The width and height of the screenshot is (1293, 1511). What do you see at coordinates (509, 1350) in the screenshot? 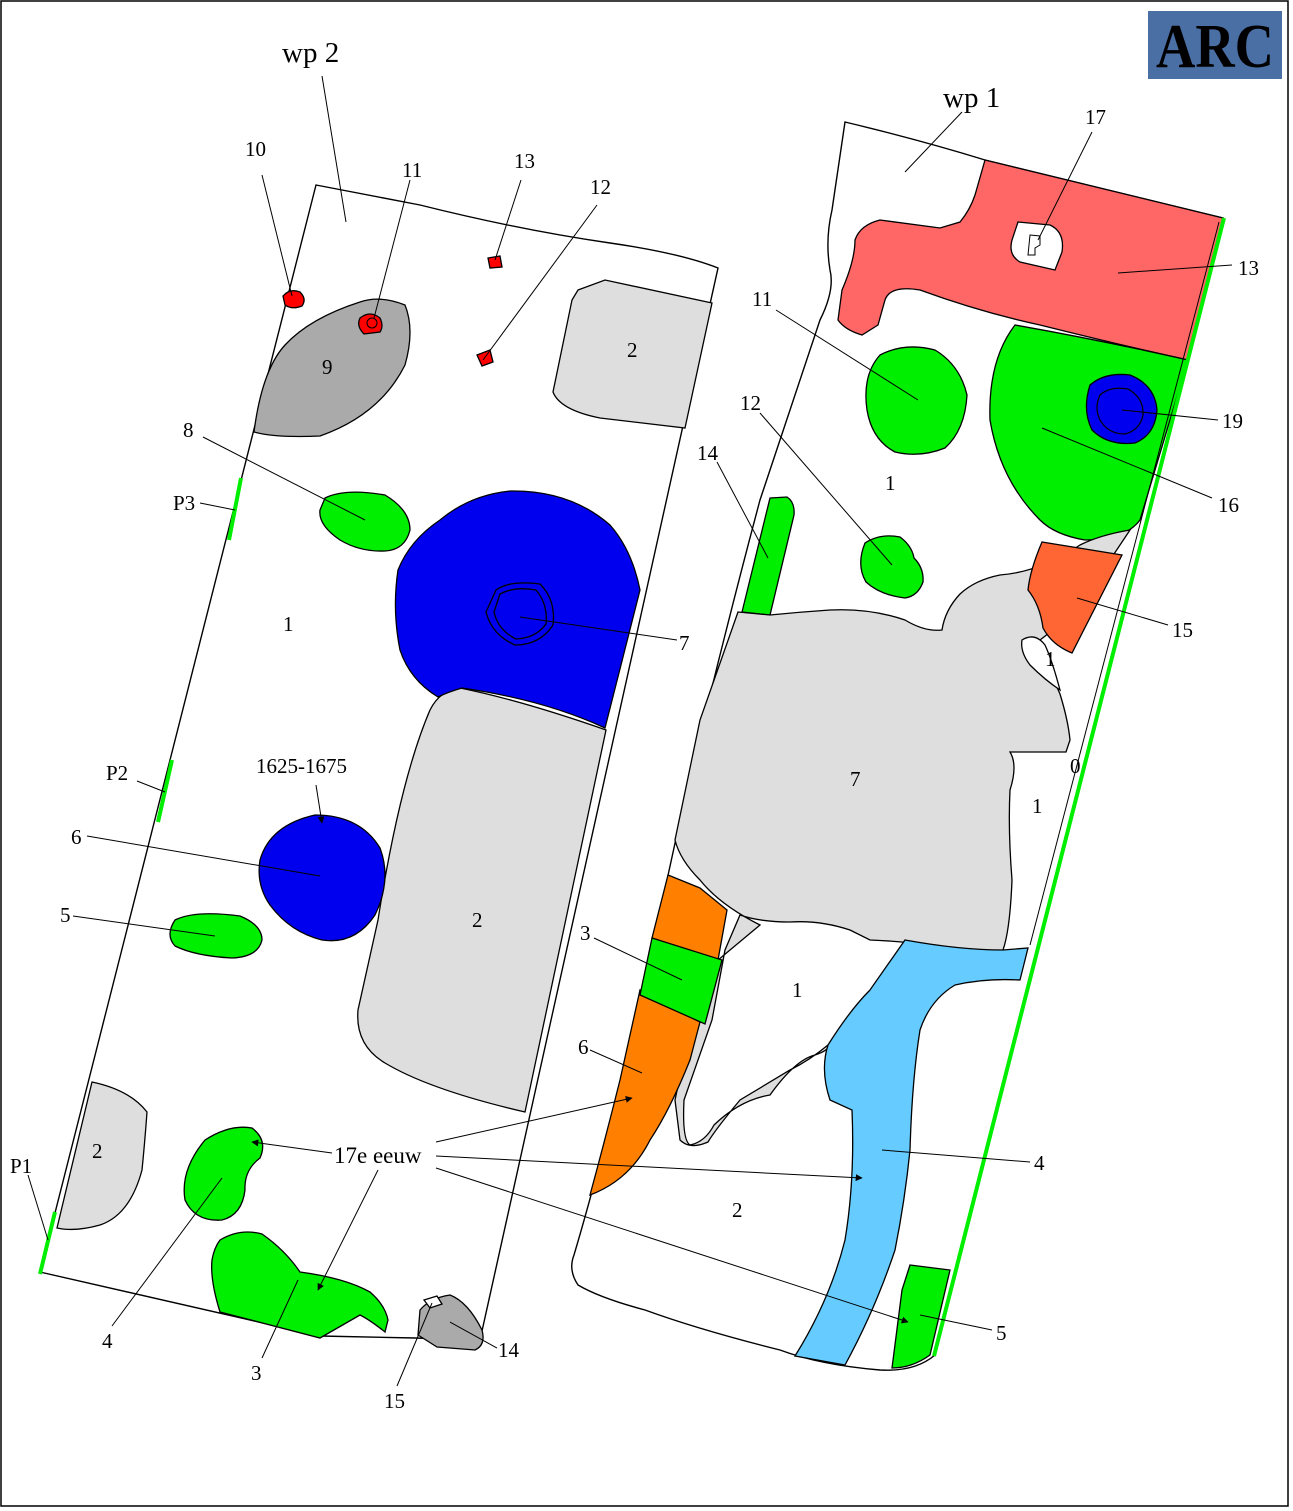
I see `label-wp2-14: 14` at bounding box center [509, 1350].